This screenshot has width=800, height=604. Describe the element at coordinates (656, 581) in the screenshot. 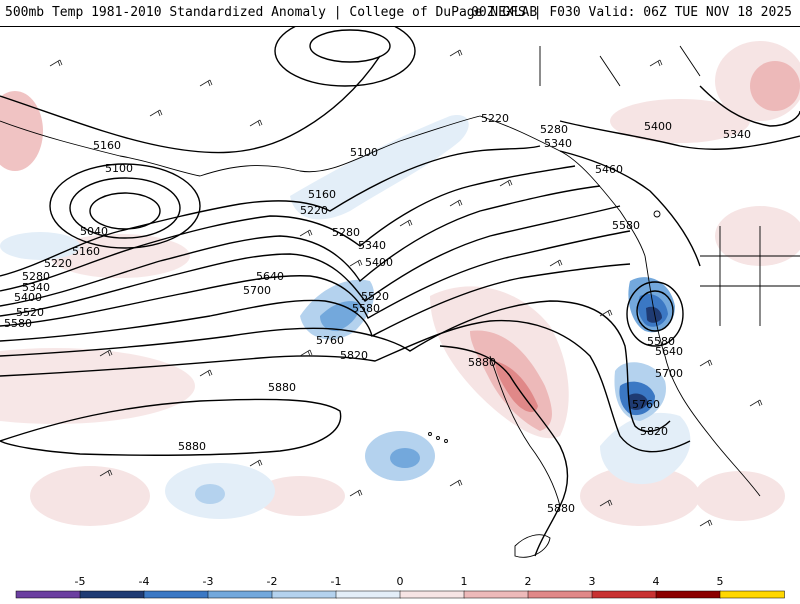

I see `colorbar-tick: 4` at that location.